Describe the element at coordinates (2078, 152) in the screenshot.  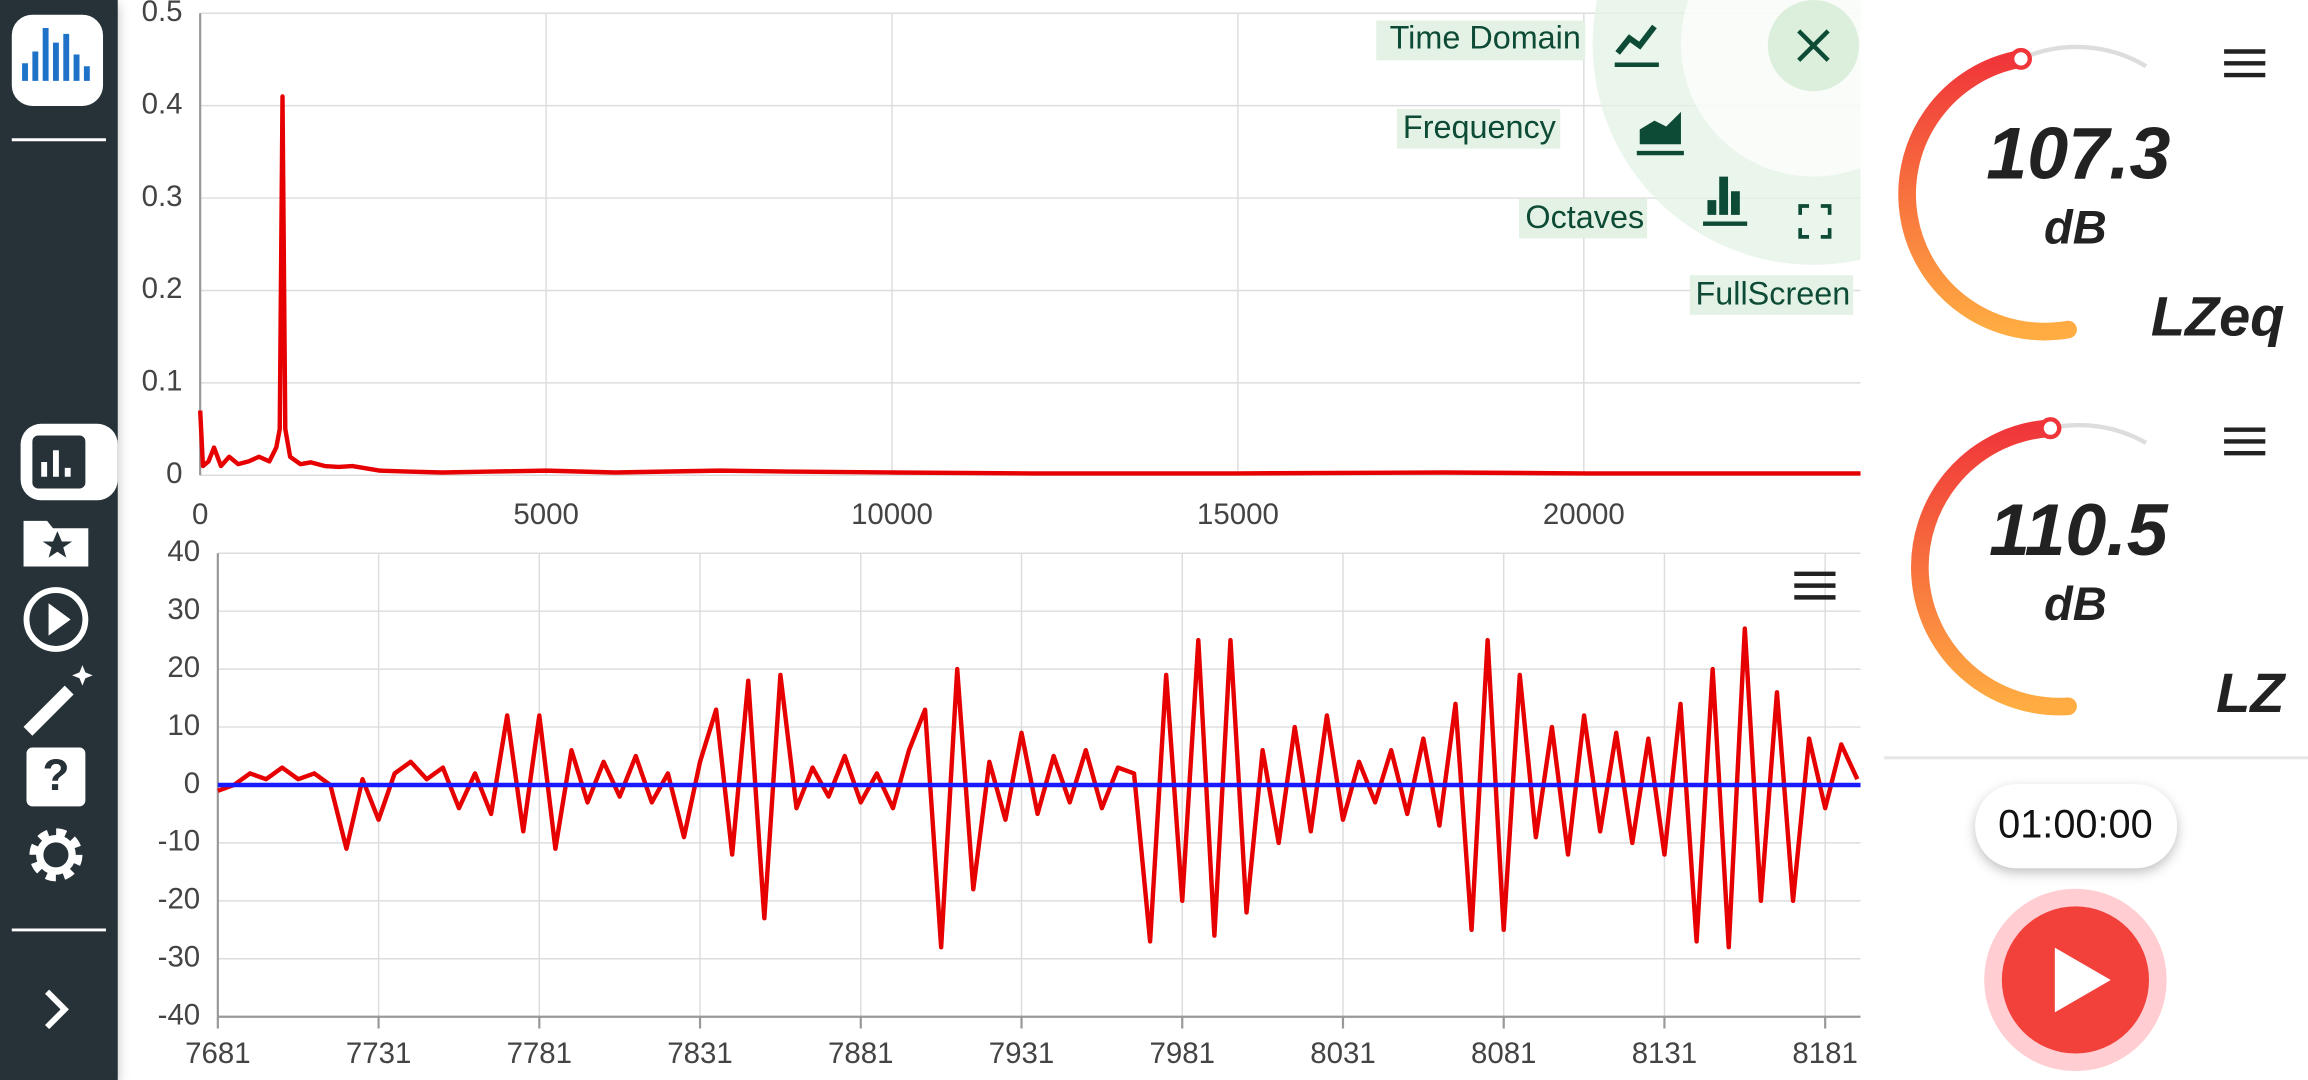
I see `meter-value: 107.3` at that location.